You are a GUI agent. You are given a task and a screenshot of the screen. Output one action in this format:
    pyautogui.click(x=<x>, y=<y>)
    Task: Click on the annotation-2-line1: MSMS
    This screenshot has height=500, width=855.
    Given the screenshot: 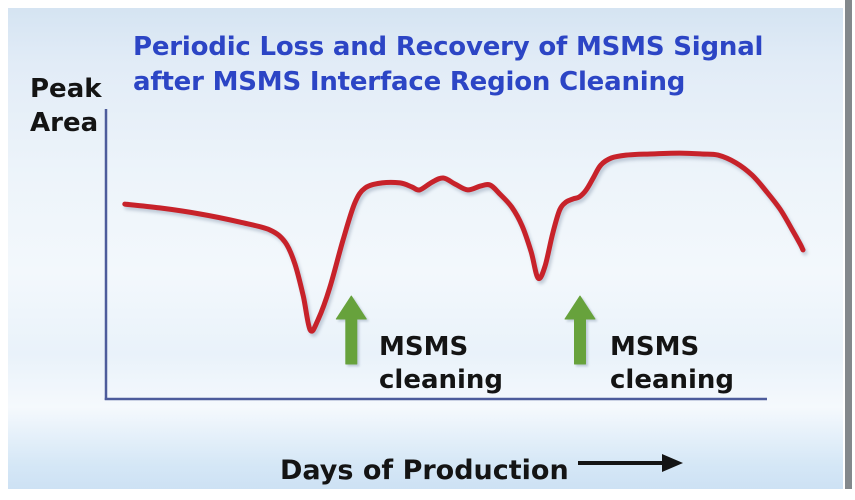 What is the action you would take?
    pyautogui.click(x=655, y=347)
    